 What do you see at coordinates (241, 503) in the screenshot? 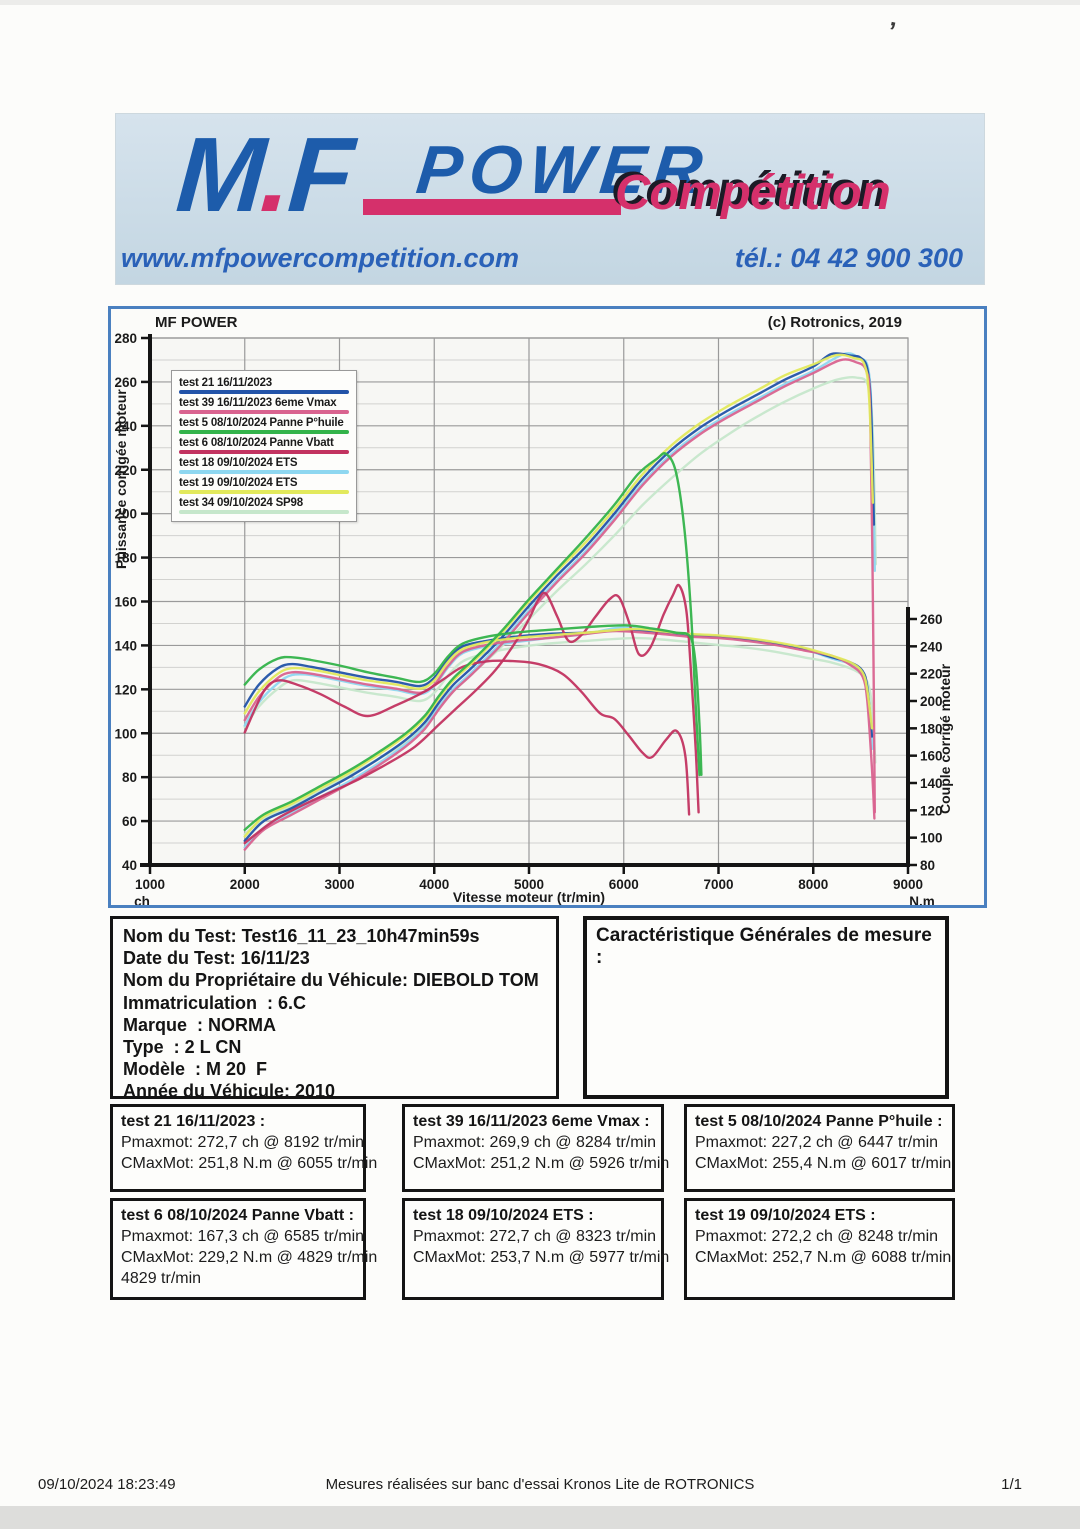
I see `legend-label: test 34 09/10/2024 SP98` at bounding box center [241, 503].